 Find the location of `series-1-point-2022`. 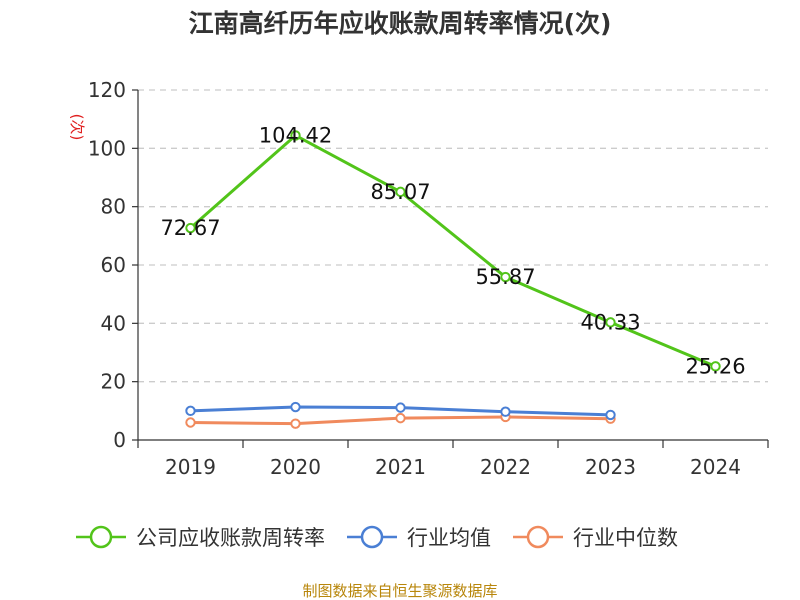

series-1-point-2022 is located at coordinates (505, 411).